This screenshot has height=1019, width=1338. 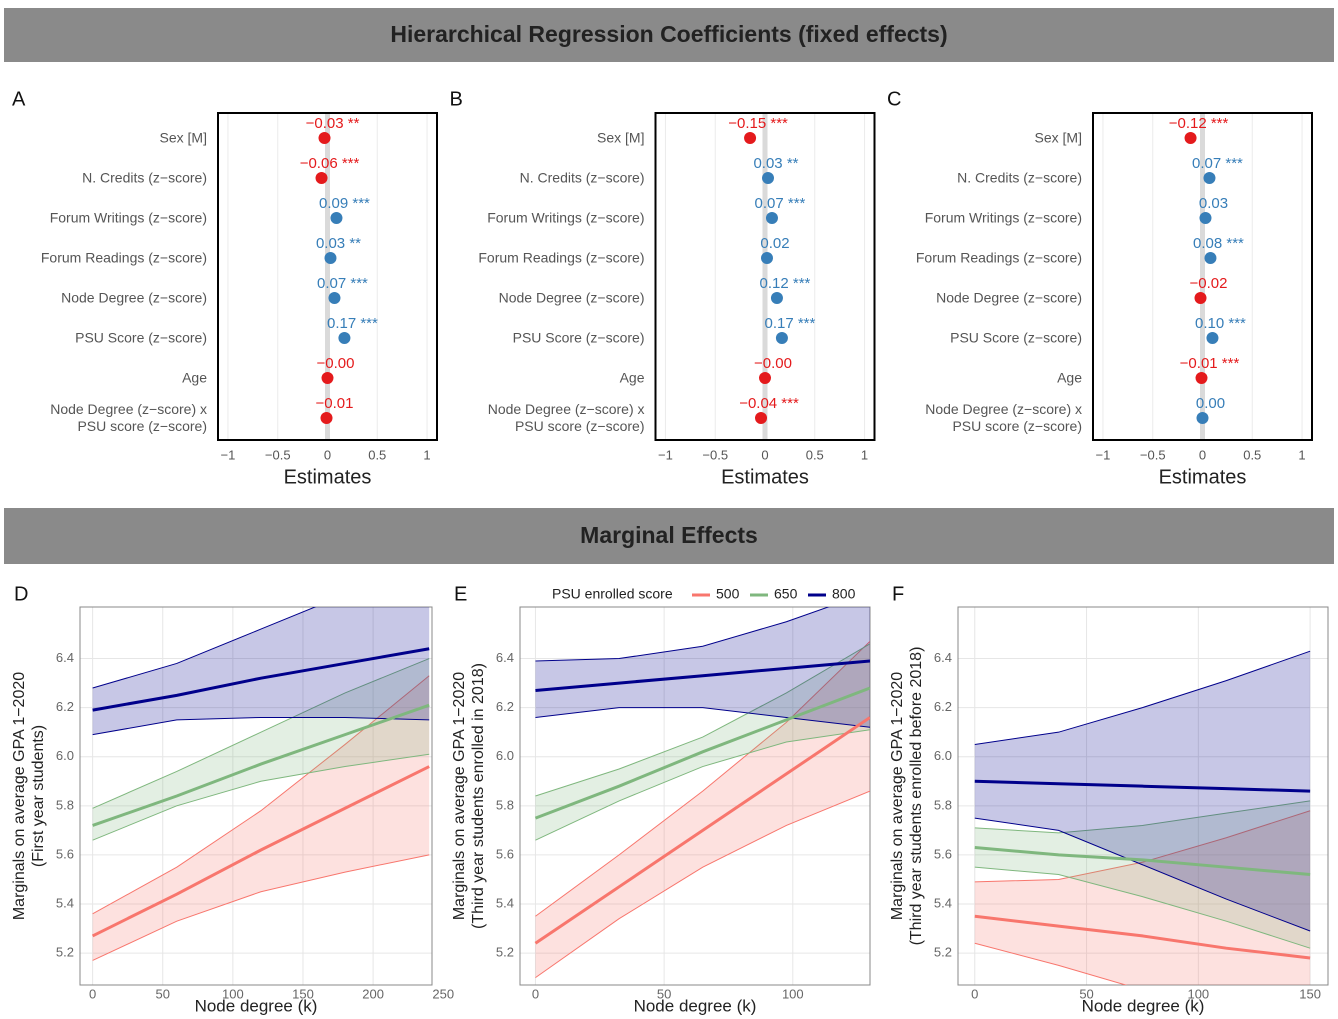 What do you see at coordinates (1203, 477) in the screenshot?
I see `x-axis-title: Estimates` at bounding box center [1203, 477].